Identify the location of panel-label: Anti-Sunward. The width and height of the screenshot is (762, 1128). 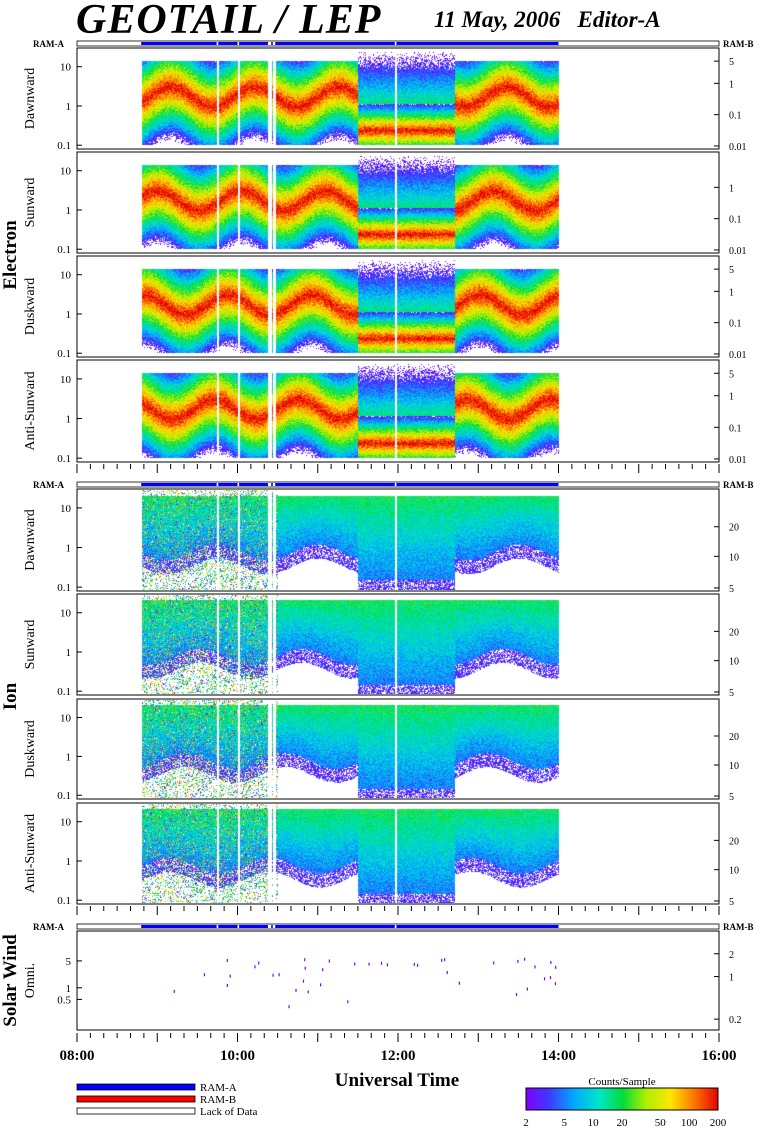
(30, 853).